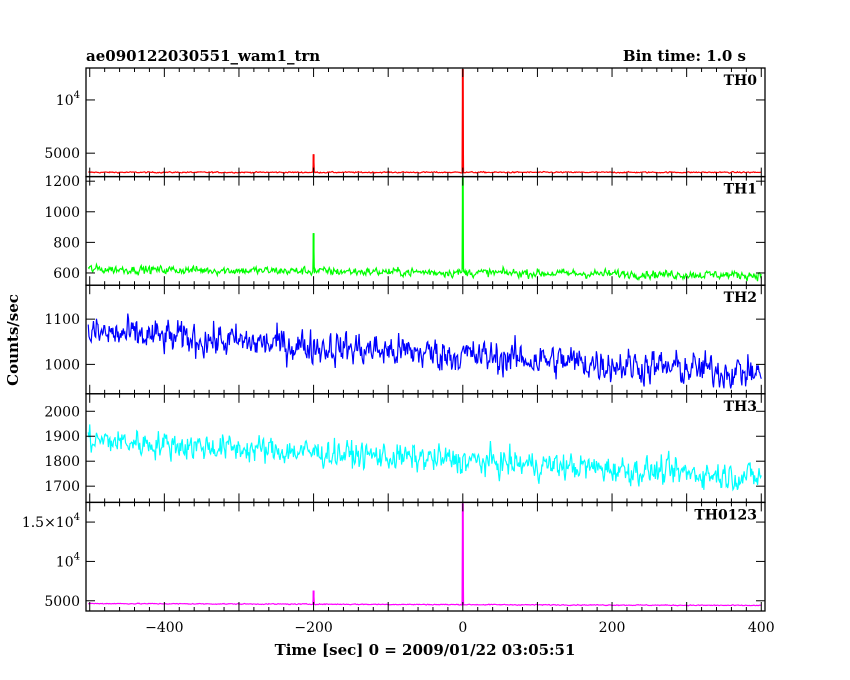 Image resolution: width=850 pixels, height=680 pixels. Describe the element at coordinates (424, 458) in the screenshot. I see `series-line-th3` at that location.